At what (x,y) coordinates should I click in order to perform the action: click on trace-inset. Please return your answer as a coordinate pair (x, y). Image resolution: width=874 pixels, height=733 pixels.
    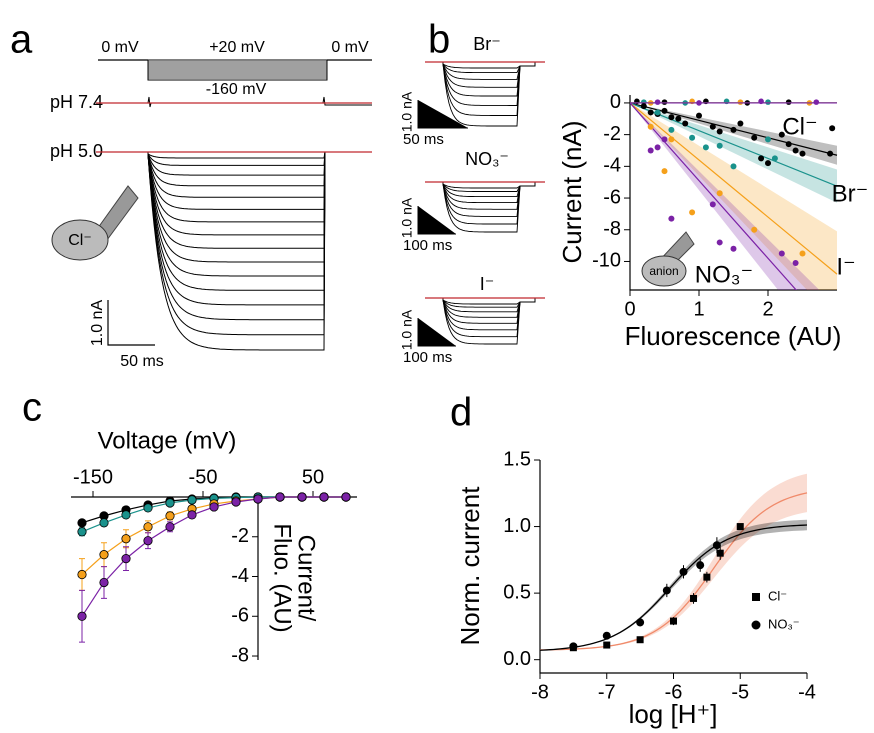
    Looking at the image, I should click on (481, 208).